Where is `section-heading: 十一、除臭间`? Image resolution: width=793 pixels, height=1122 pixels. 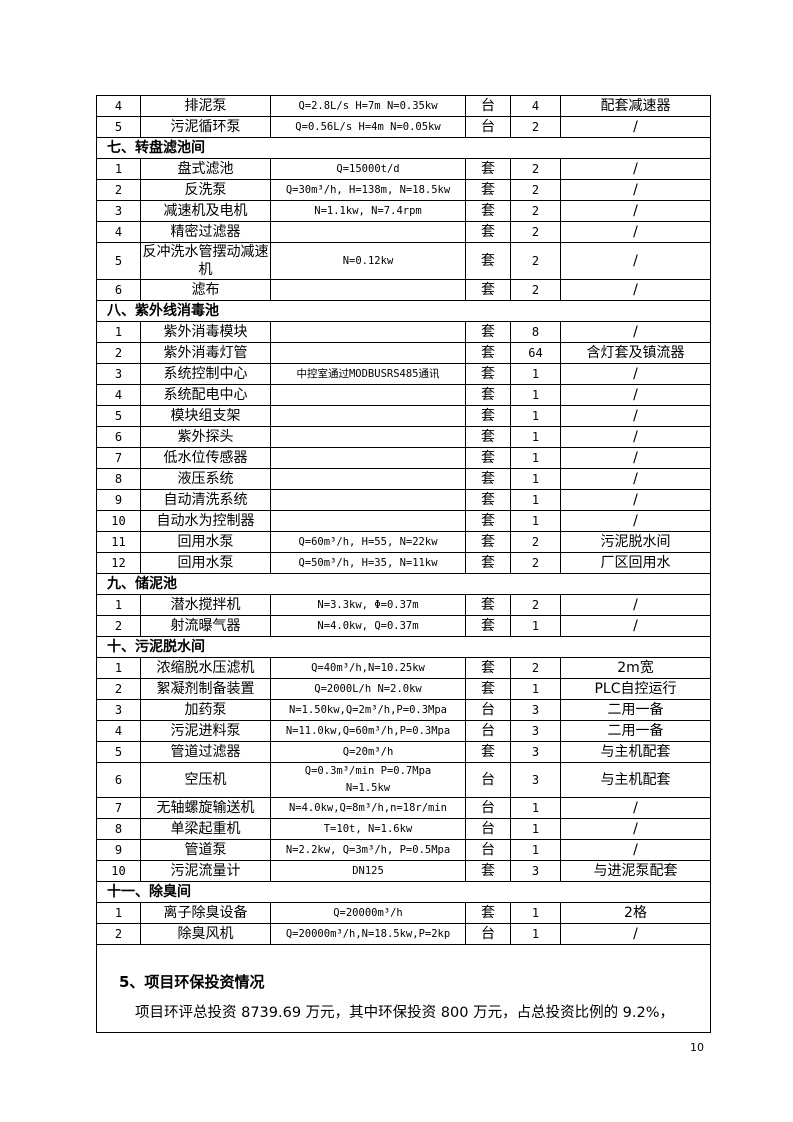
section-heading: 十一、除臭间 is located at coordinates (403, 892).